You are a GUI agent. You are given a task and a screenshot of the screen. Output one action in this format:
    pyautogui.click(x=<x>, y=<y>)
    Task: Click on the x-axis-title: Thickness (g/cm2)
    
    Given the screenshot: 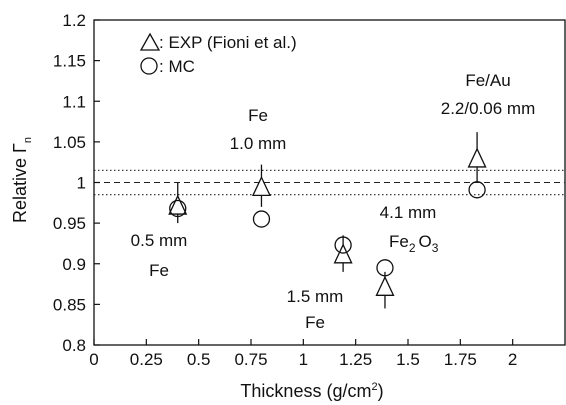 What is the action you would take?
    pyautogui.click(x=311, y=391)
    